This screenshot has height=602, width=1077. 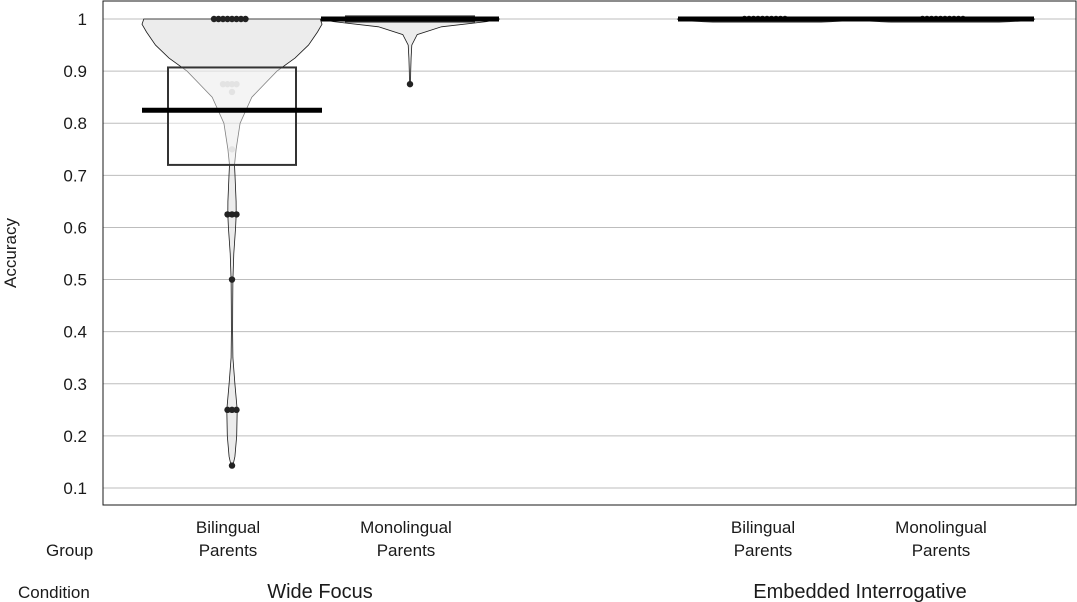 What do you see at coordinates (75, 280) in the screenshot?
I see `y-tick-label: 0.5` at bounding box center [75, 280].